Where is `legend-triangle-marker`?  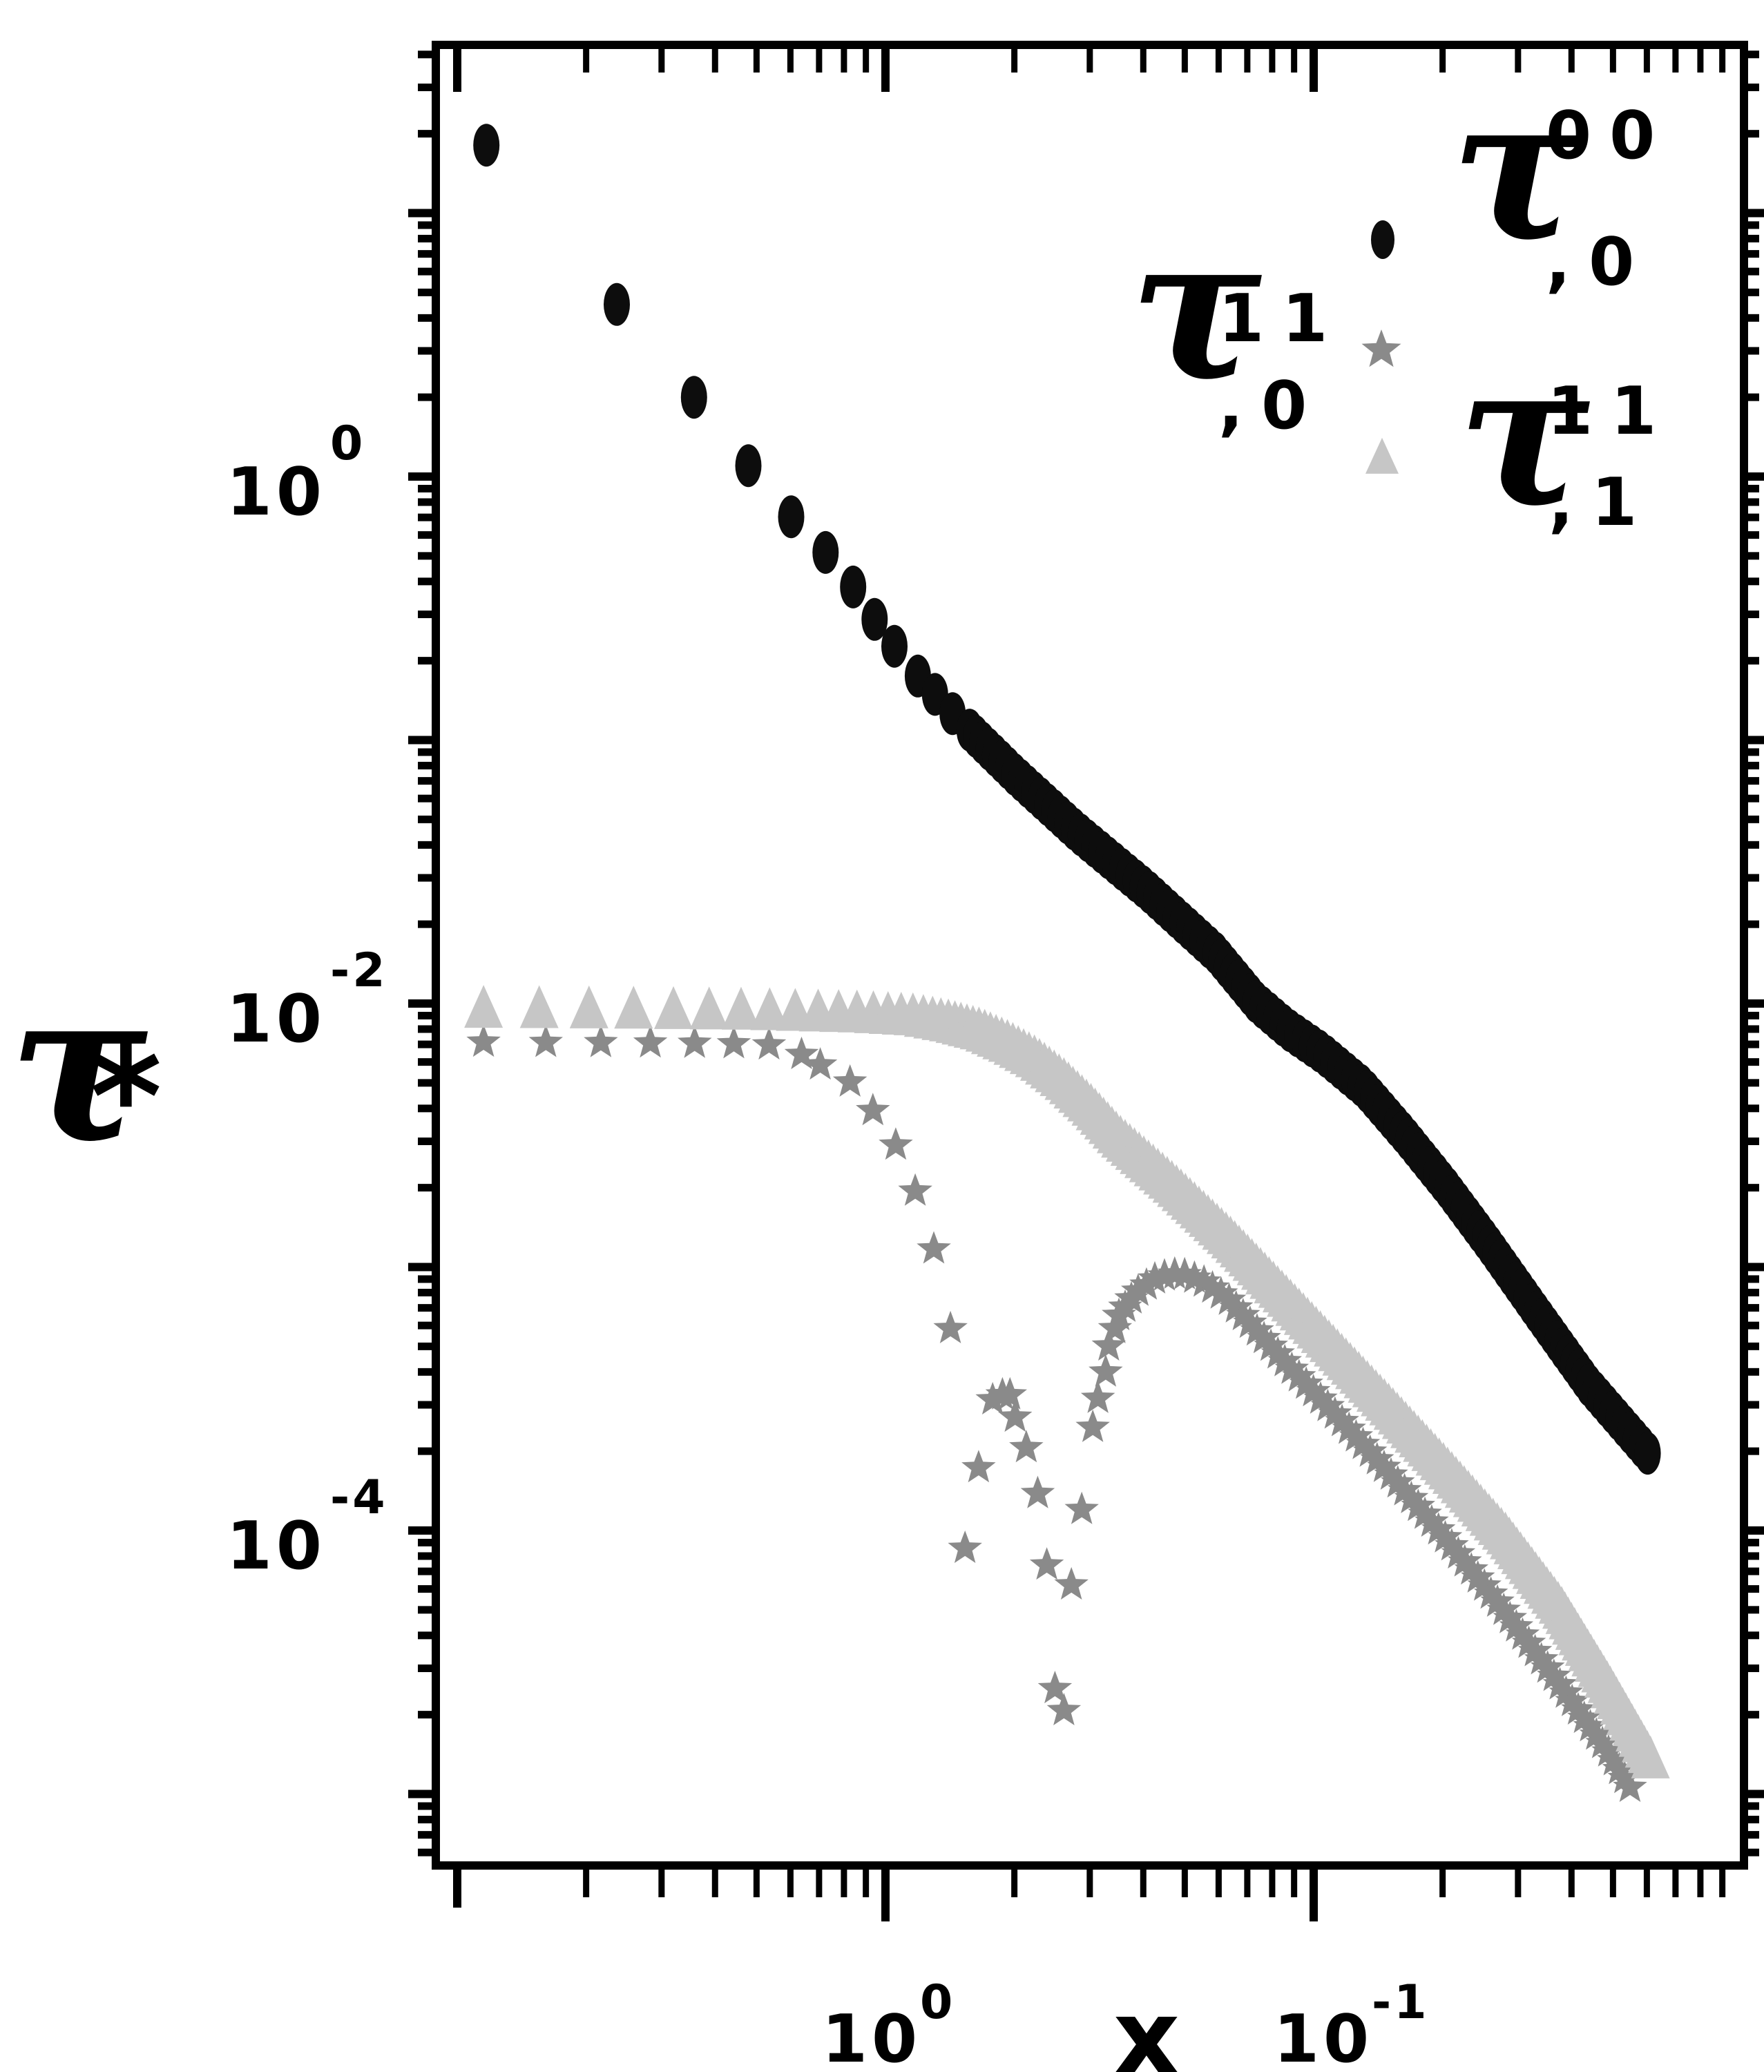
legend-triangle-marker is located at coordinates (1382, 455).